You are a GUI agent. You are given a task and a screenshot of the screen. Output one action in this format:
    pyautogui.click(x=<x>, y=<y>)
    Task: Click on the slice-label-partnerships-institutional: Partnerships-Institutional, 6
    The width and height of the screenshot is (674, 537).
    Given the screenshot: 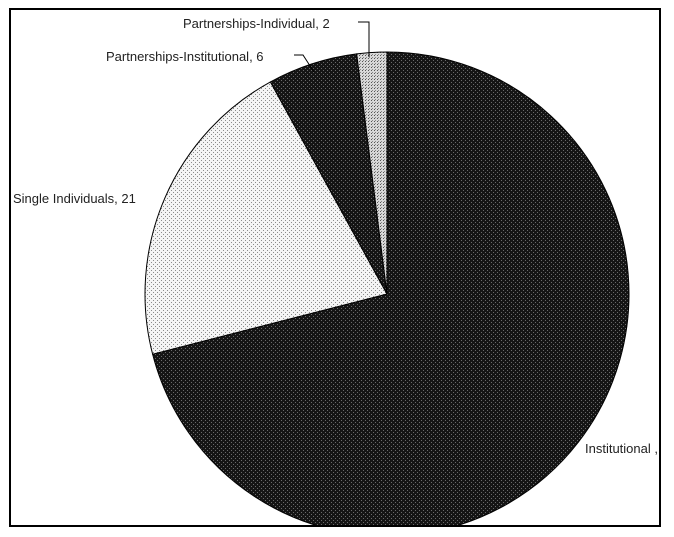 What is the action you would take?
    pyautogui.click(x=185, y=56)
    